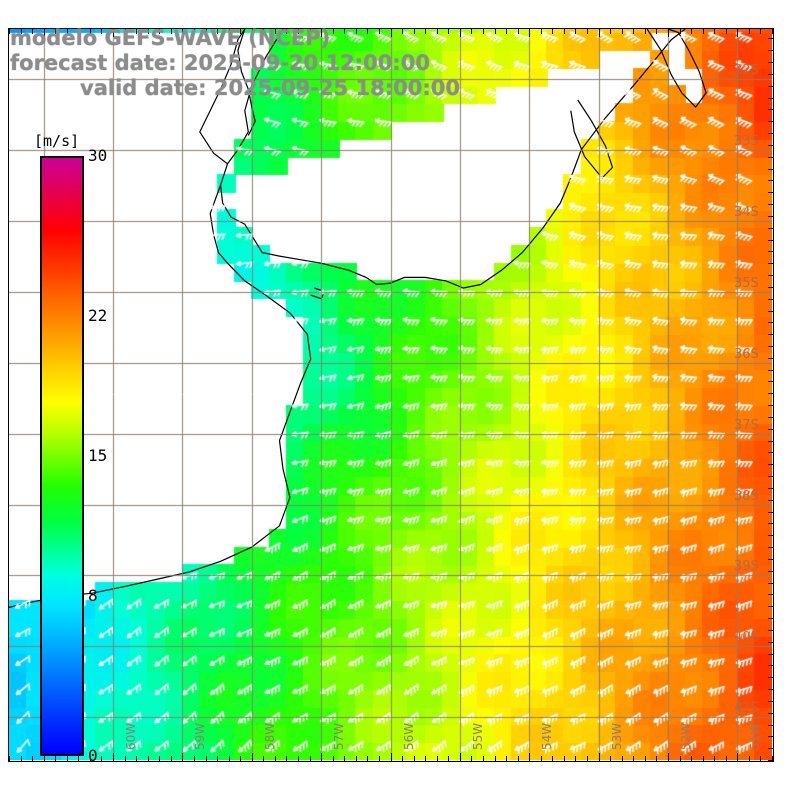 The height and width of the screenshot is (800, 800). I want to click on longitude-label: 55W, so click(477, 736).